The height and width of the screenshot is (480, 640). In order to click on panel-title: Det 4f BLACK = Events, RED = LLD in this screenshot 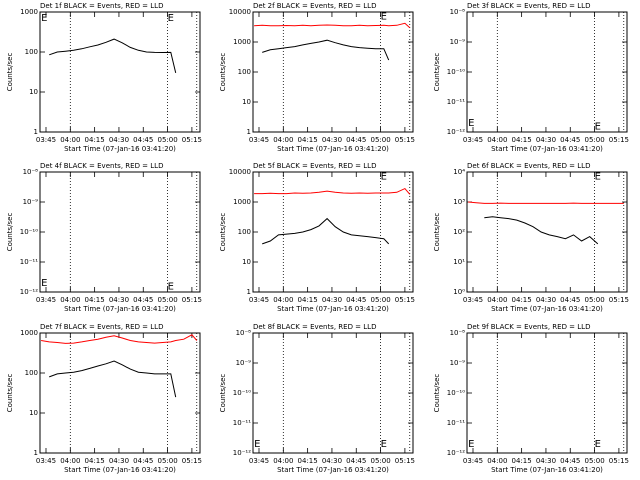, I will do `click(101, 166)`.